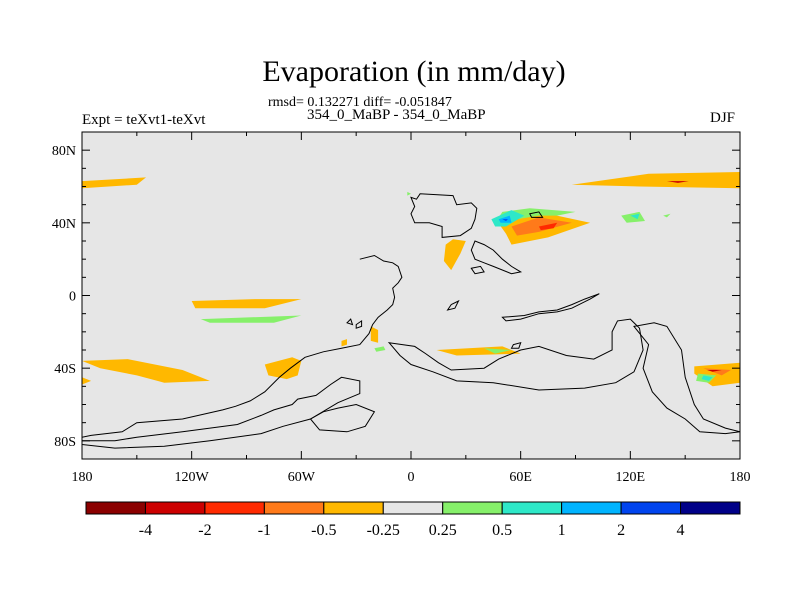 The width and height of the screenshot is (800, 600). What do you see at coordinates (65, 369) in the screenshot?
I see `y-tick-label-3: 40S` at bounding box center [65, 369].